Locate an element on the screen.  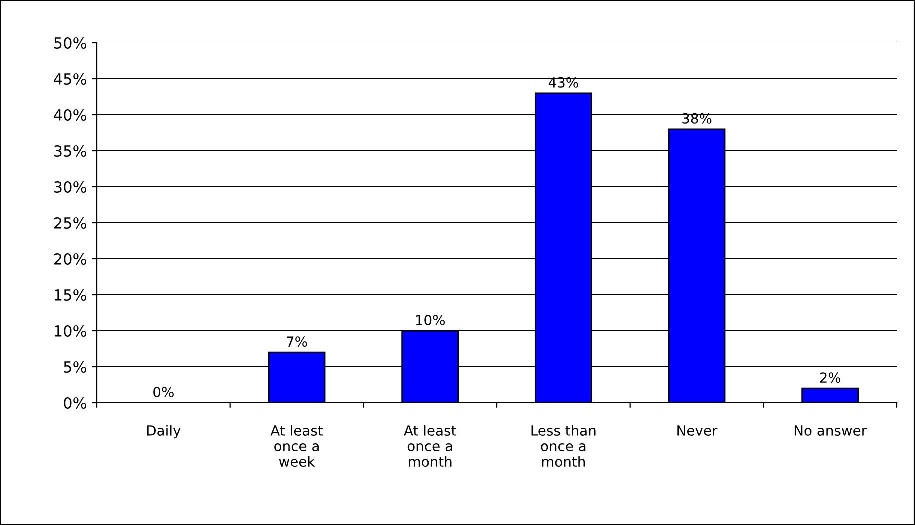
y-tick-label: 45% is located at coordinates (70, 79).